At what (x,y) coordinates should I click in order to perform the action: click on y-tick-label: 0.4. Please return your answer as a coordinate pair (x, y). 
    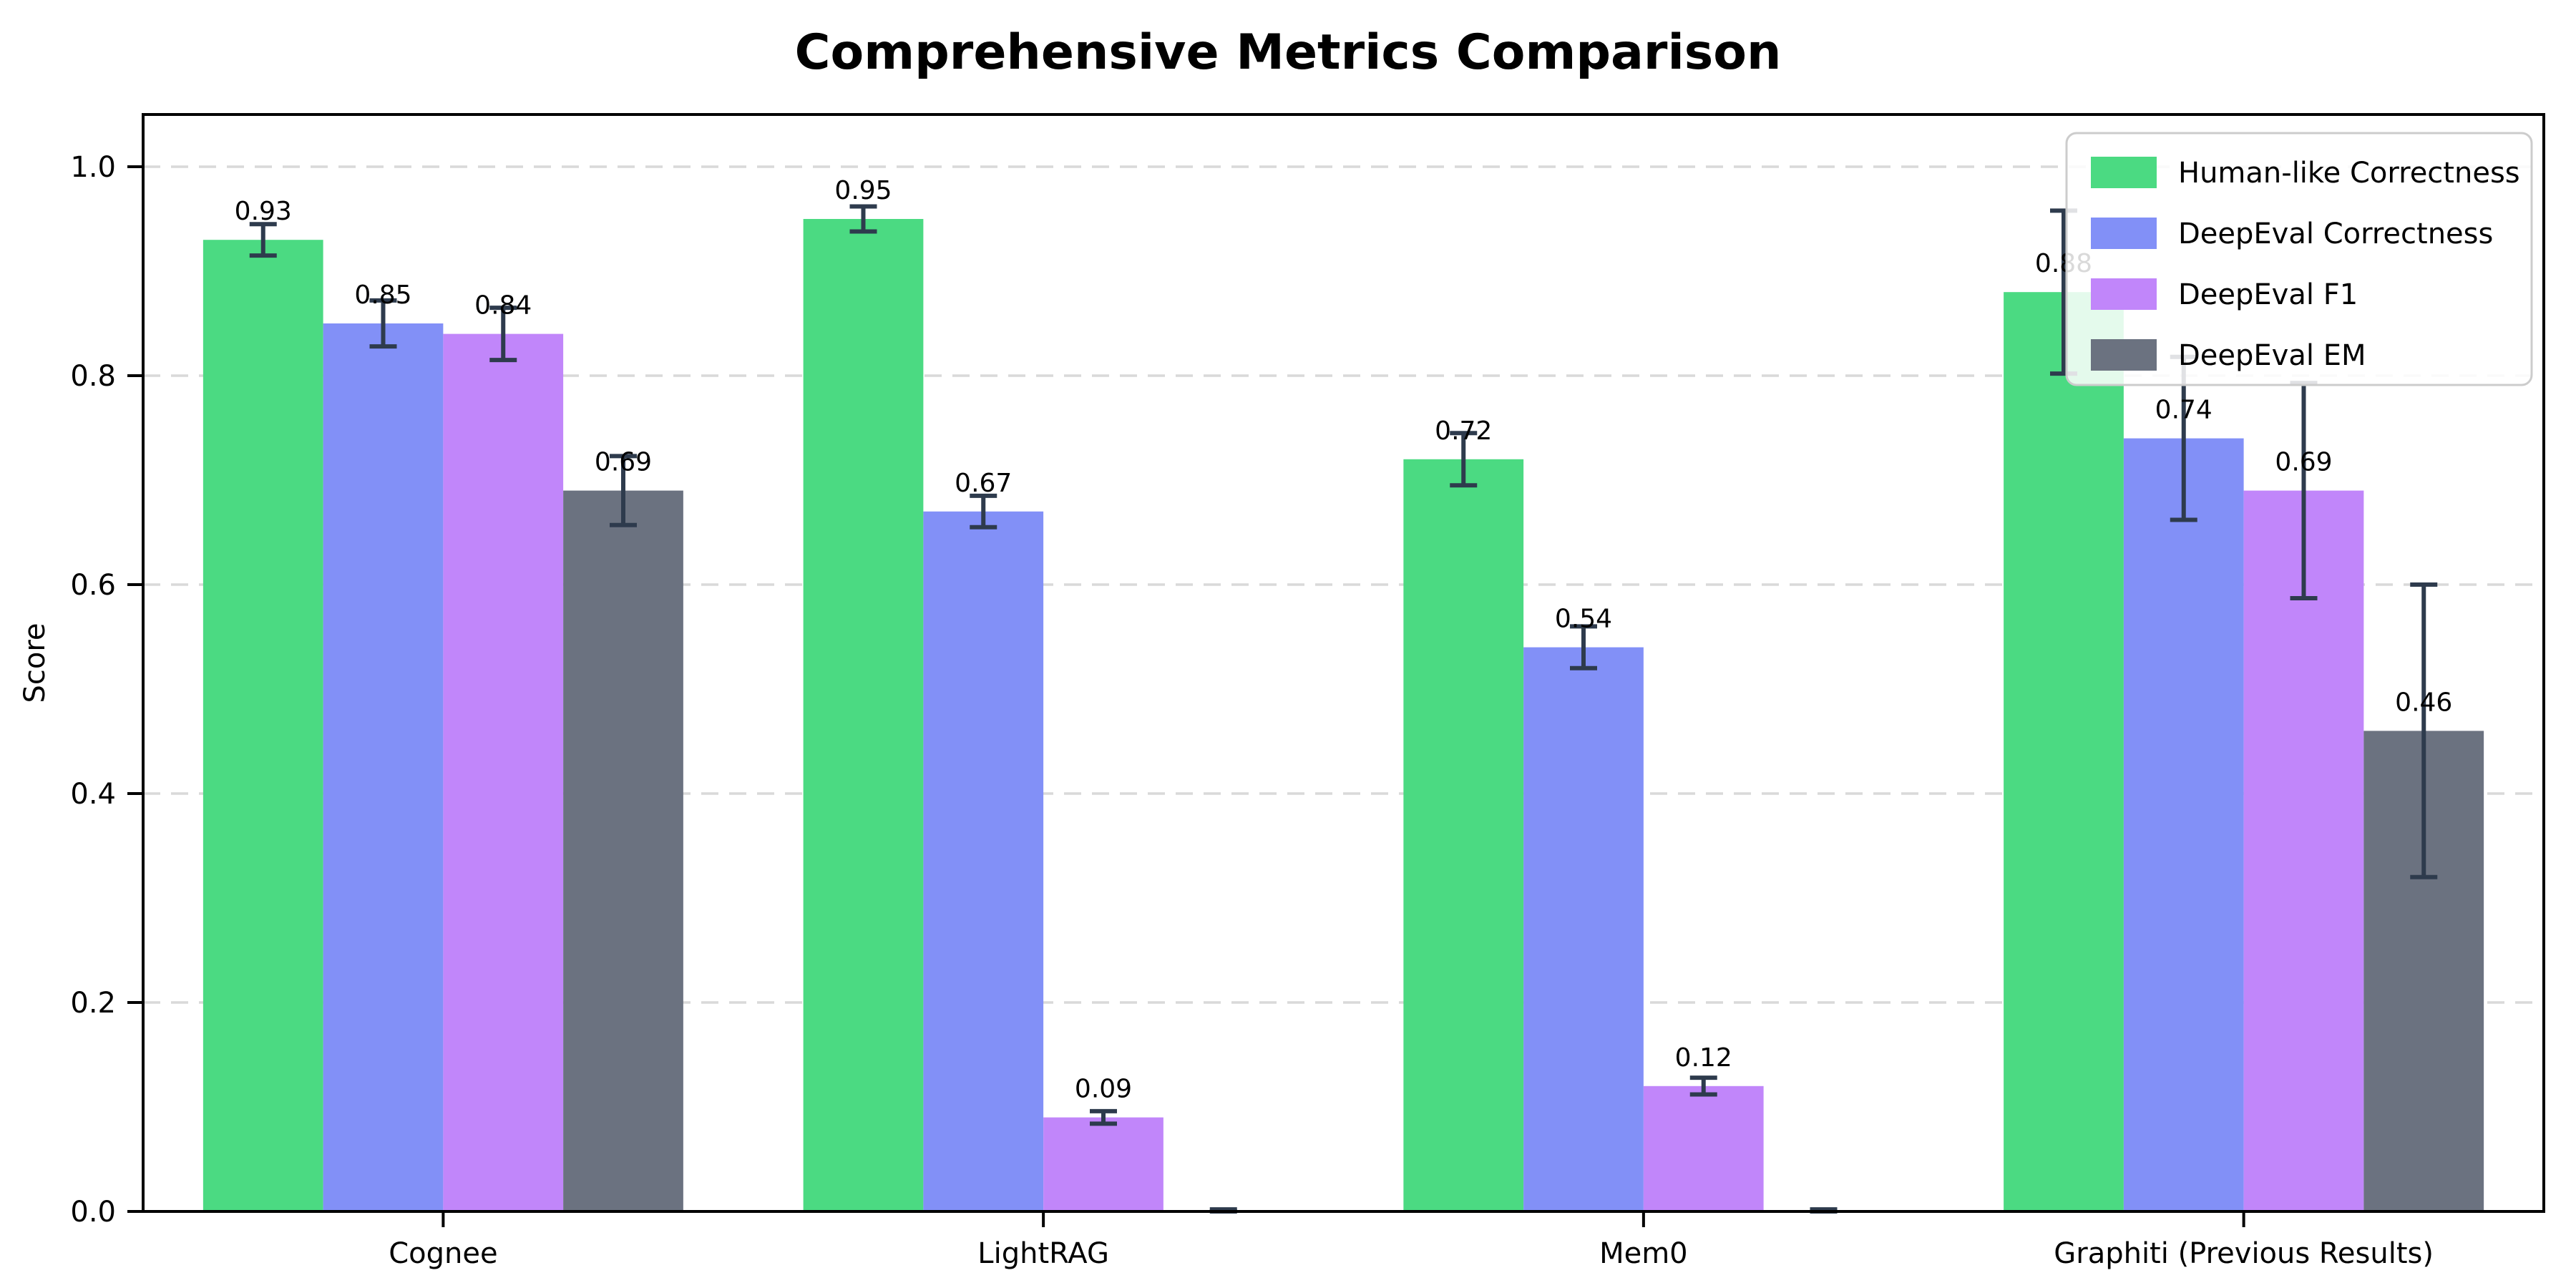
    Looking at the image, I should click on (93, 794).